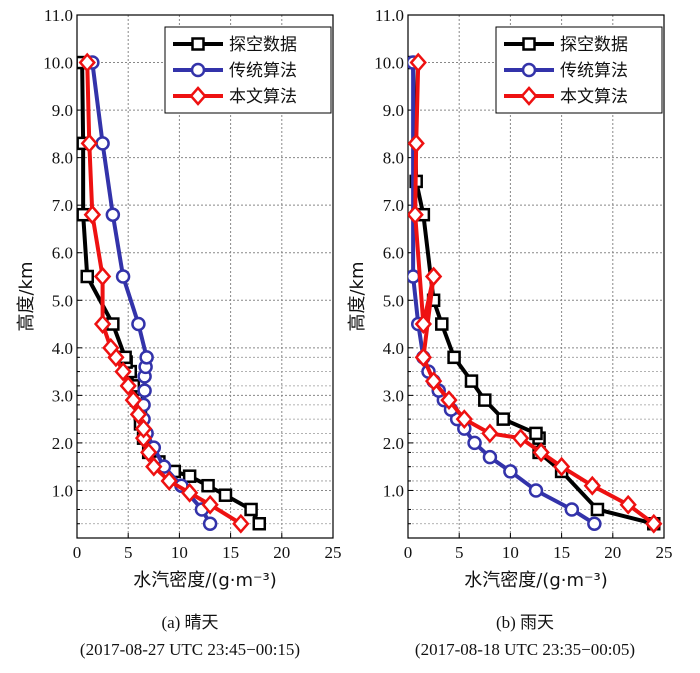  What do you see at coordinates (128, 552) in the screenshot?
I see `x-tick-label: 5` at bounding box center [128, 552].